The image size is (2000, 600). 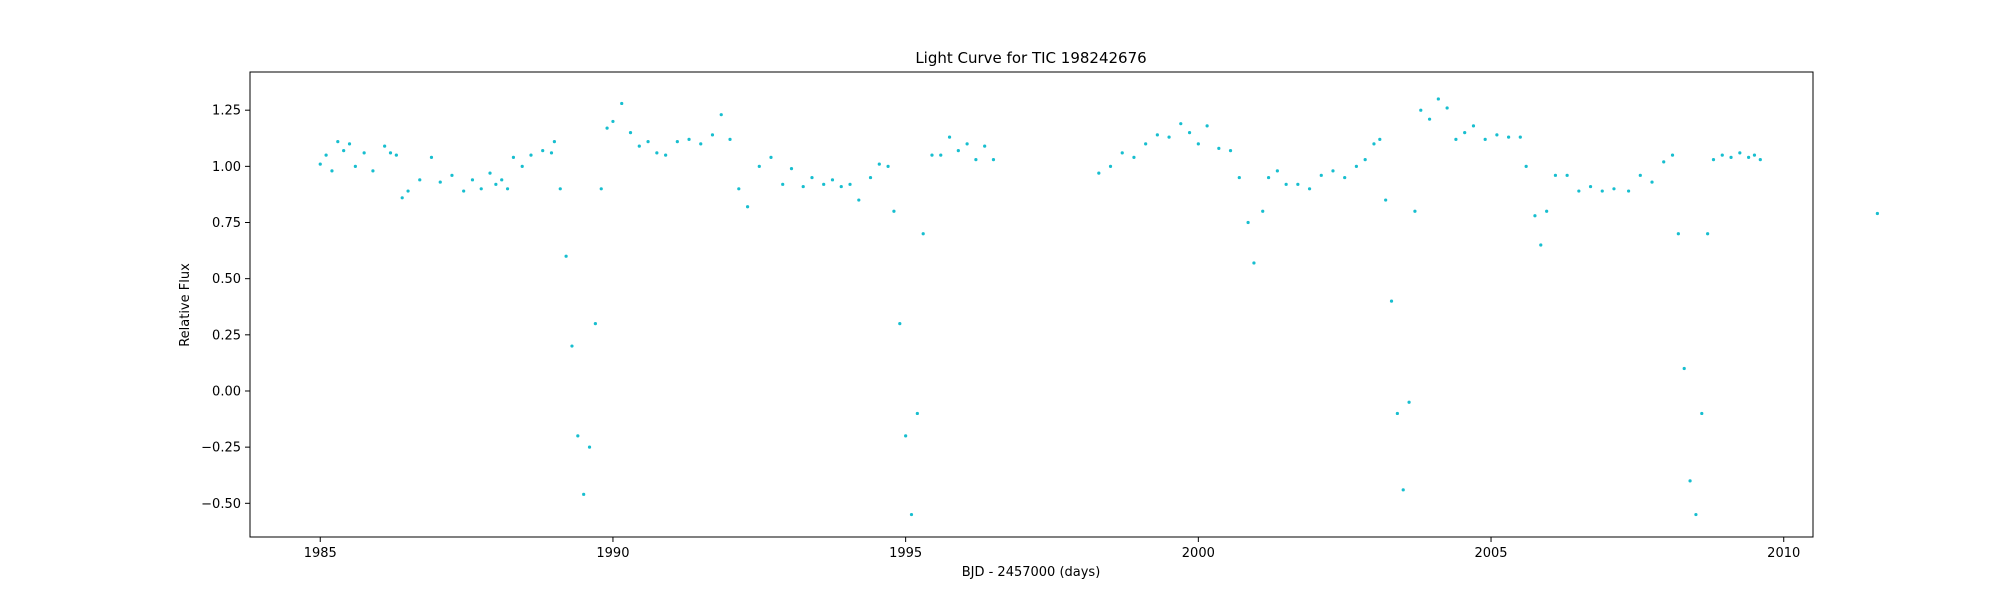 I want to click on y-tick-label: −0.25, so click(x=221, y=448).